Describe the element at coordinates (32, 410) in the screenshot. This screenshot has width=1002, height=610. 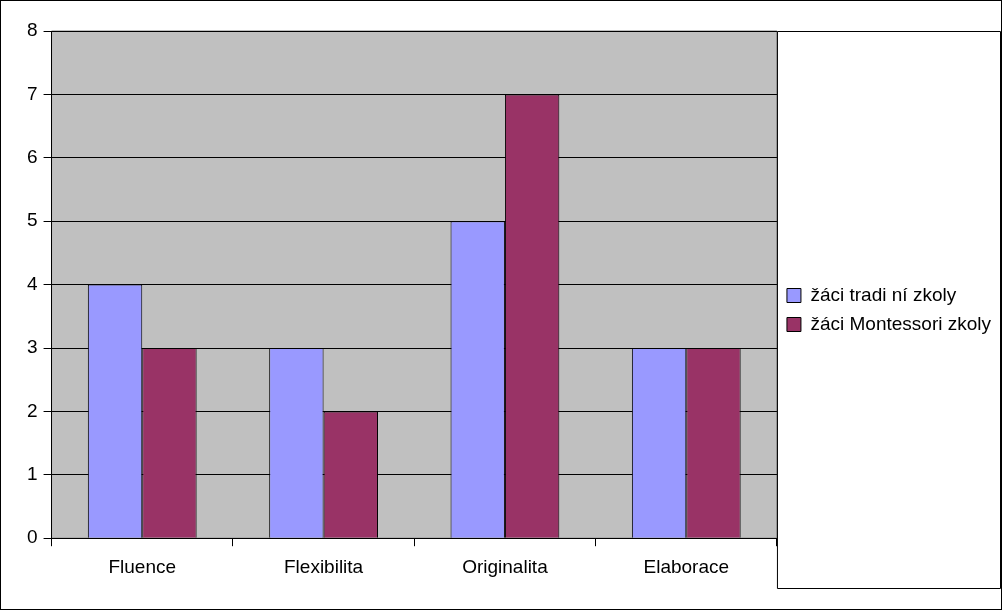
I see `y-tick-label: 2` at that location.